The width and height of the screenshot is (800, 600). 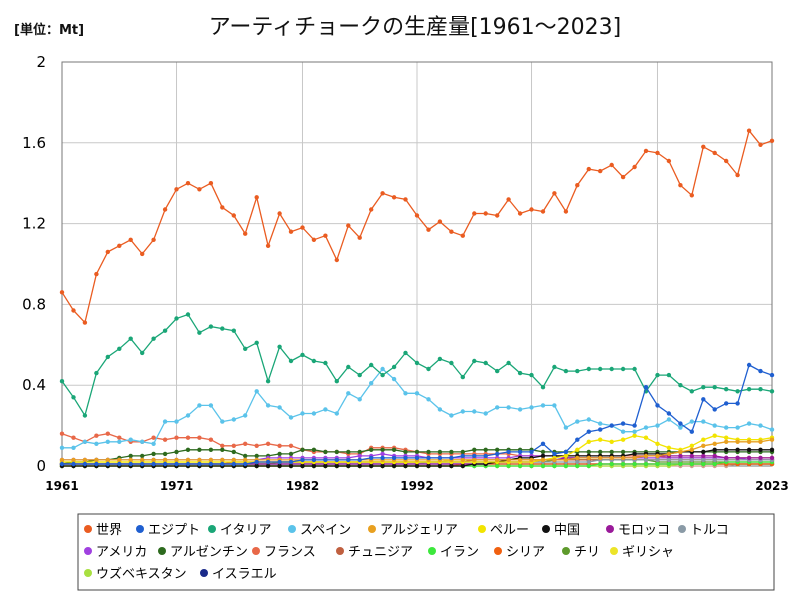 What do you see at coordinates (525, 552) in the screenshot?
I see `legend-label: シリア` at bounding box center [525, 552].